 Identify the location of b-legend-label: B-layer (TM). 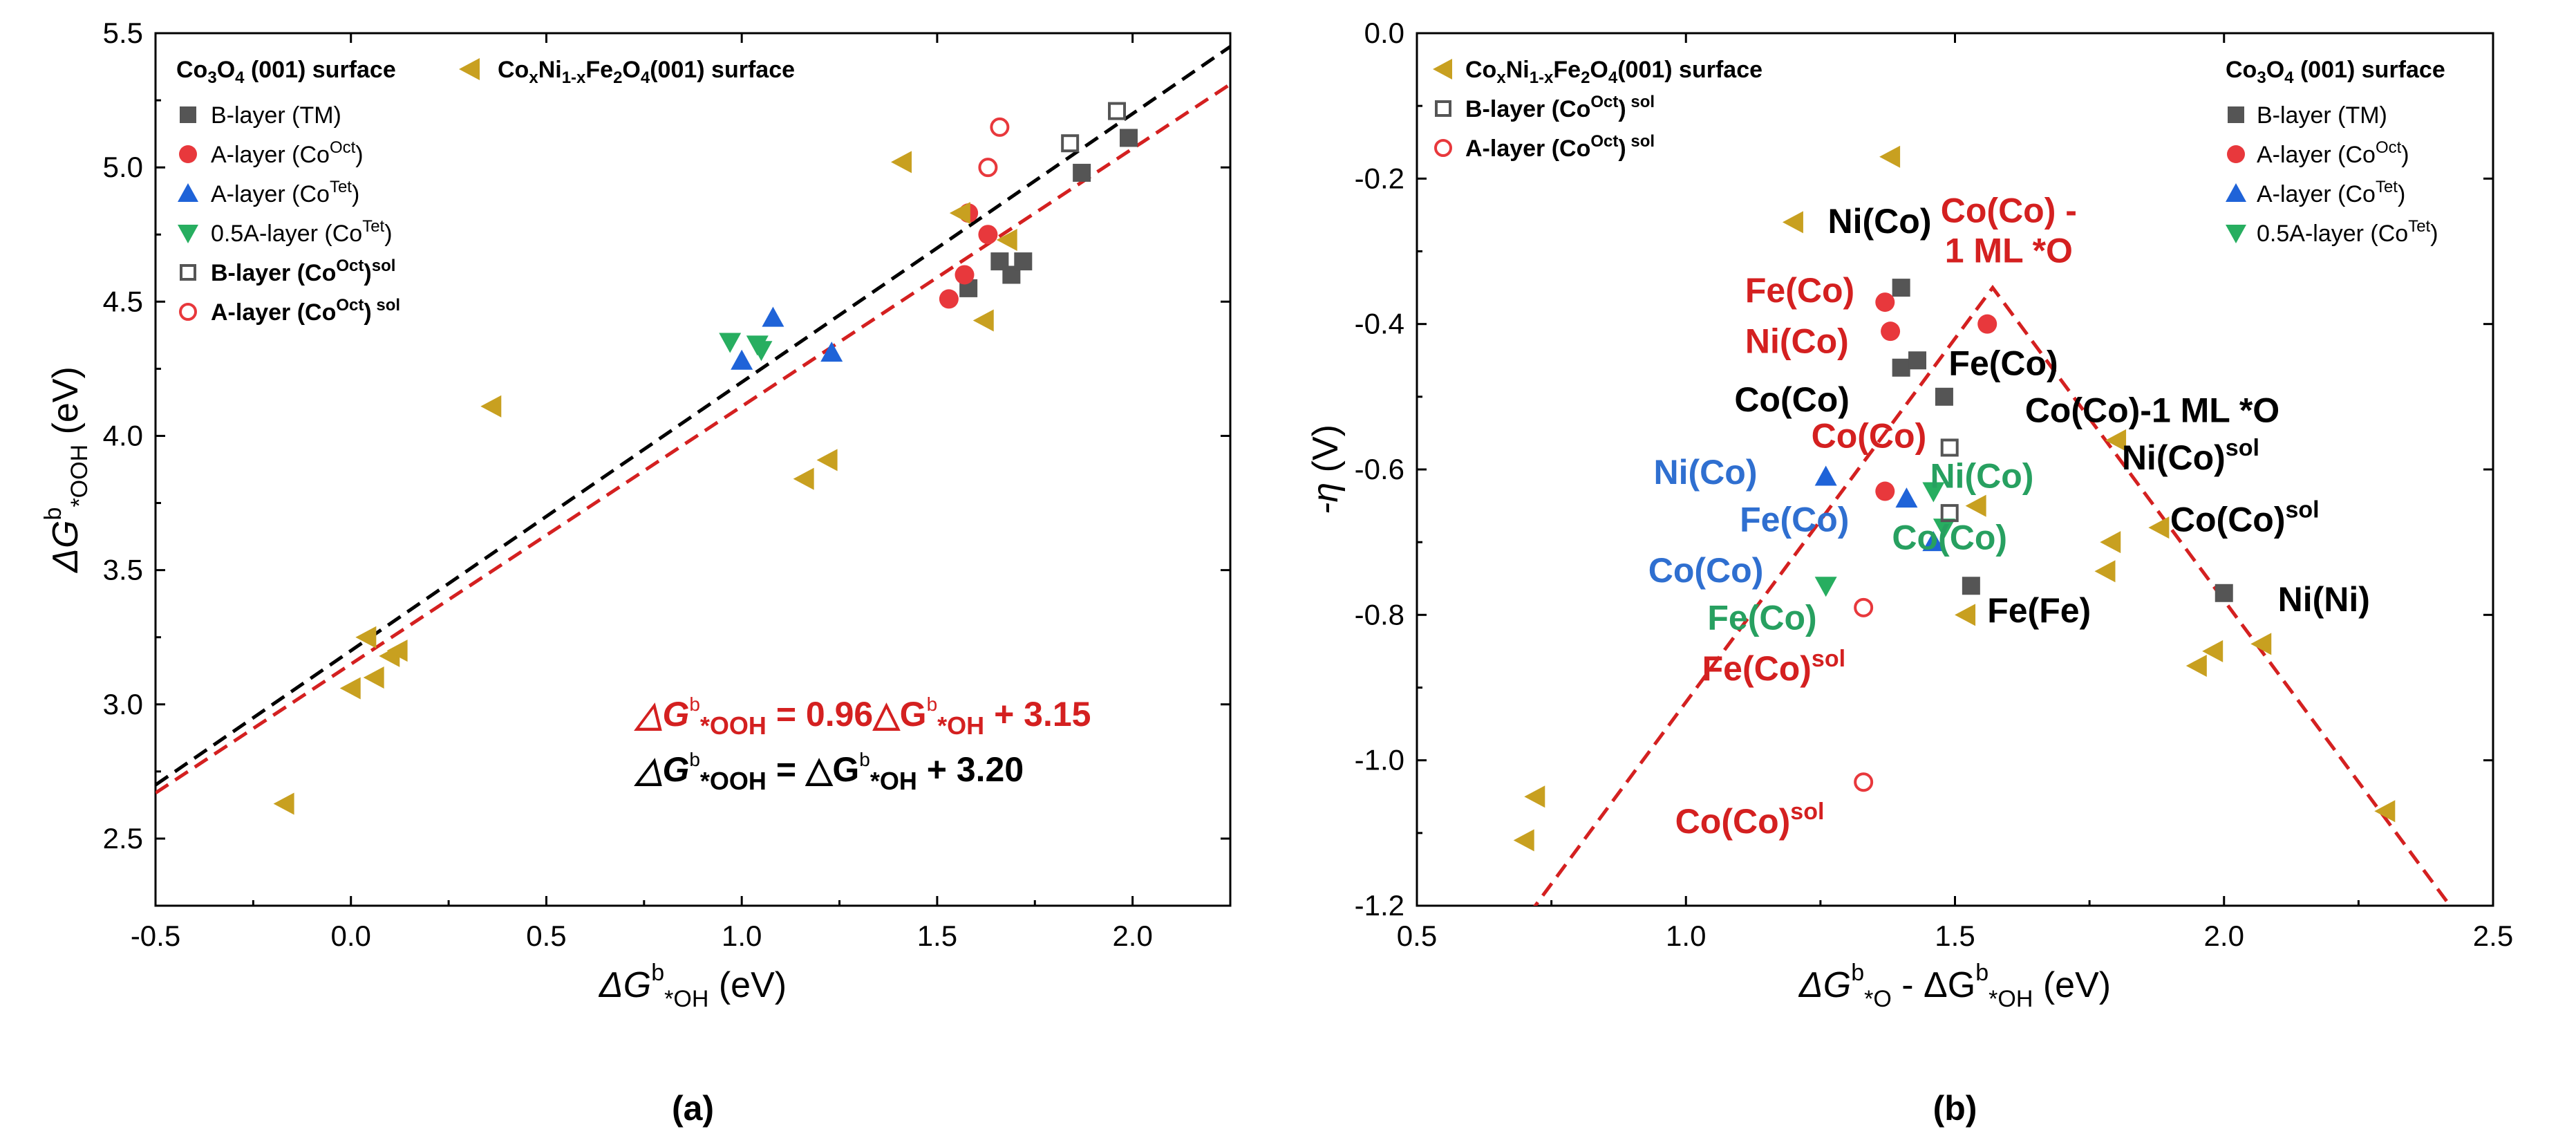
(2322, 115).